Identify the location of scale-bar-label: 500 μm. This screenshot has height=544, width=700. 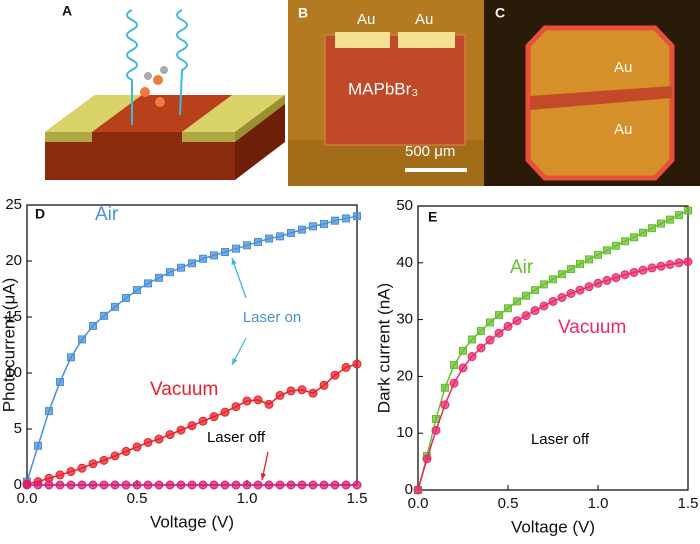
(430, 151).